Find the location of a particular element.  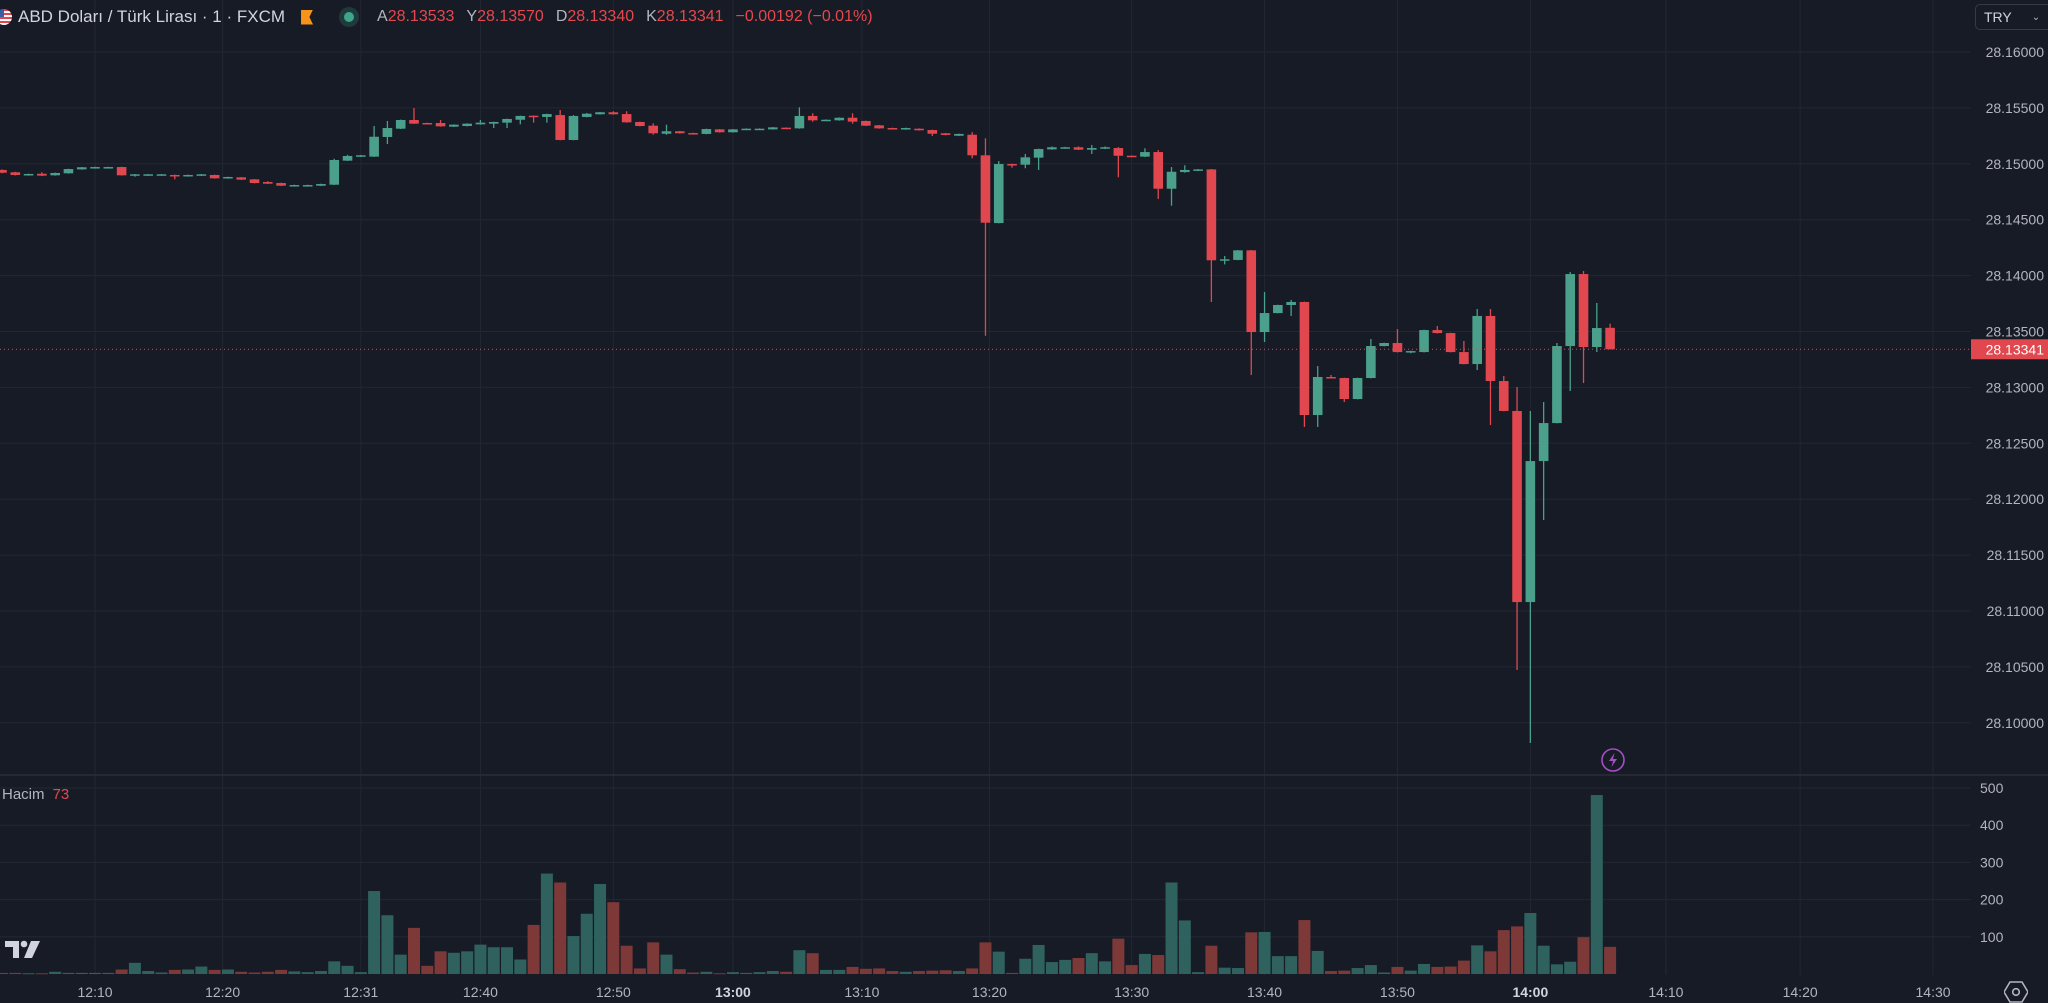

time-tick-label: 13:00 is located at coordinates (733, 991).